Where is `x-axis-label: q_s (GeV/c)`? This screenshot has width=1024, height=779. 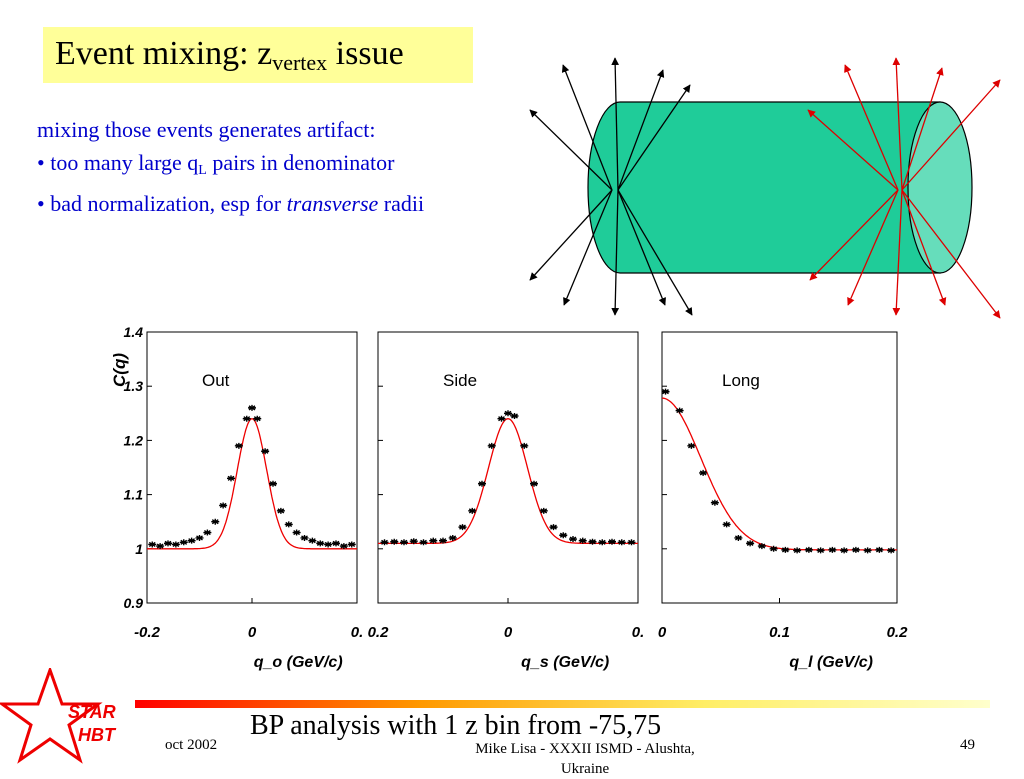 x-axis-label: q_s (GeV/c) is located at coordinates (565, 662).